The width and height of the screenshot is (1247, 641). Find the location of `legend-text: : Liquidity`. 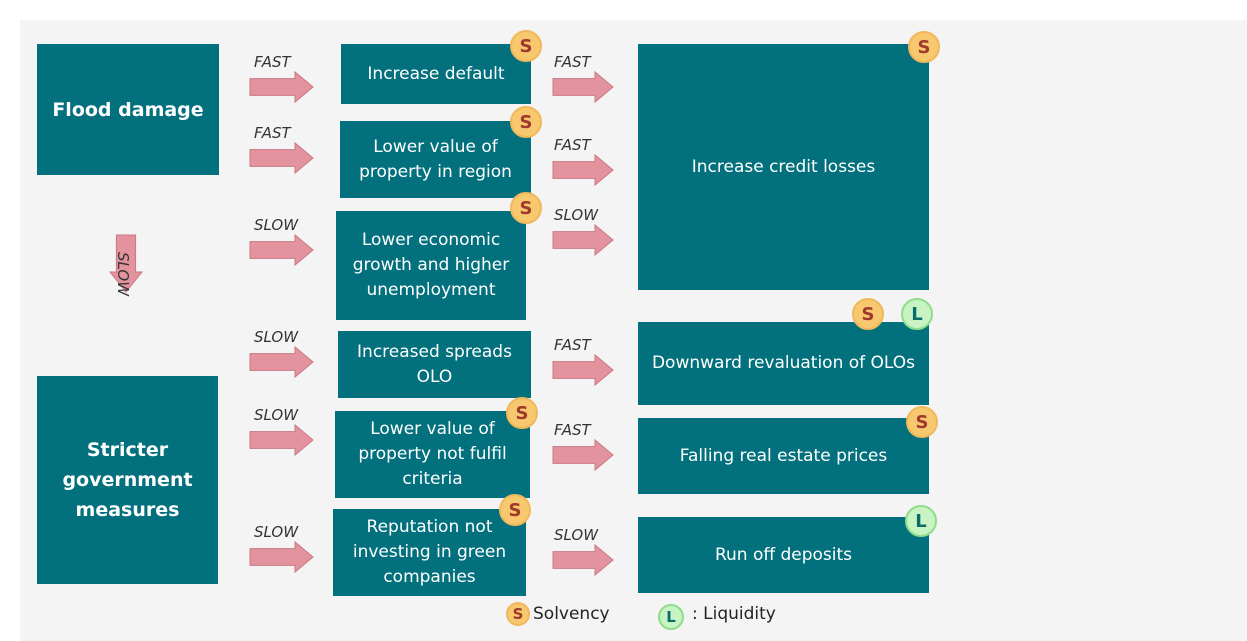

legend-text: : Liquidity is located at coordinates (734, 614).